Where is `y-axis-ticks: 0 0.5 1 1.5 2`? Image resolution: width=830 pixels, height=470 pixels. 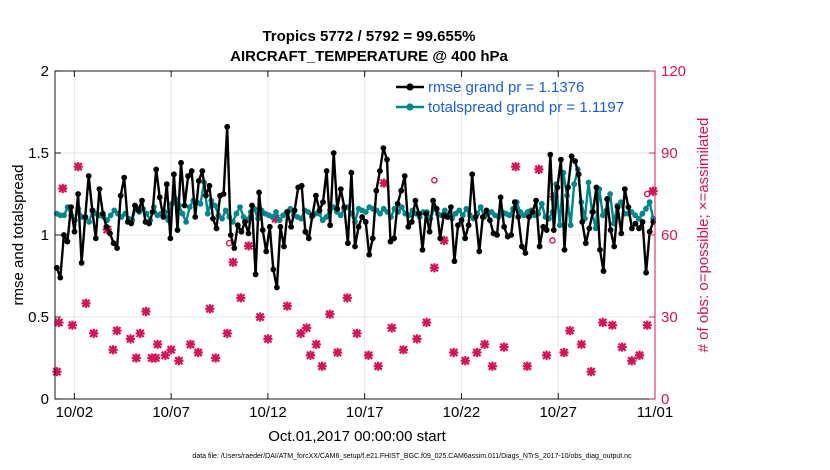 y-axis-ticks: 0 0.5 1 1.5 2 is located at coordinates (44, 235).